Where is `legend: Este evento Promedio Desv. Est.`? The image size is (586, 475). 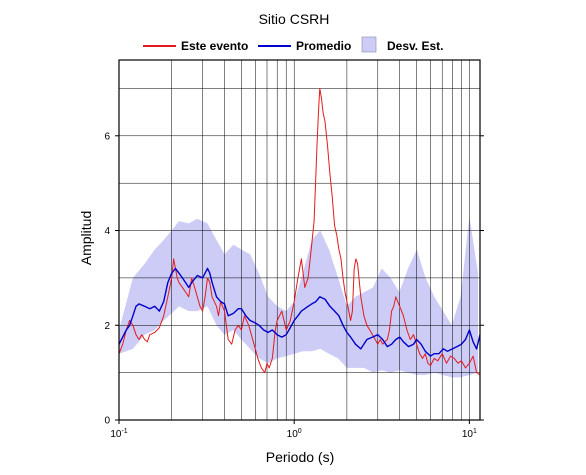 legend: Este evento Promedio Desv. Est. is located at coordinates (293, 44).